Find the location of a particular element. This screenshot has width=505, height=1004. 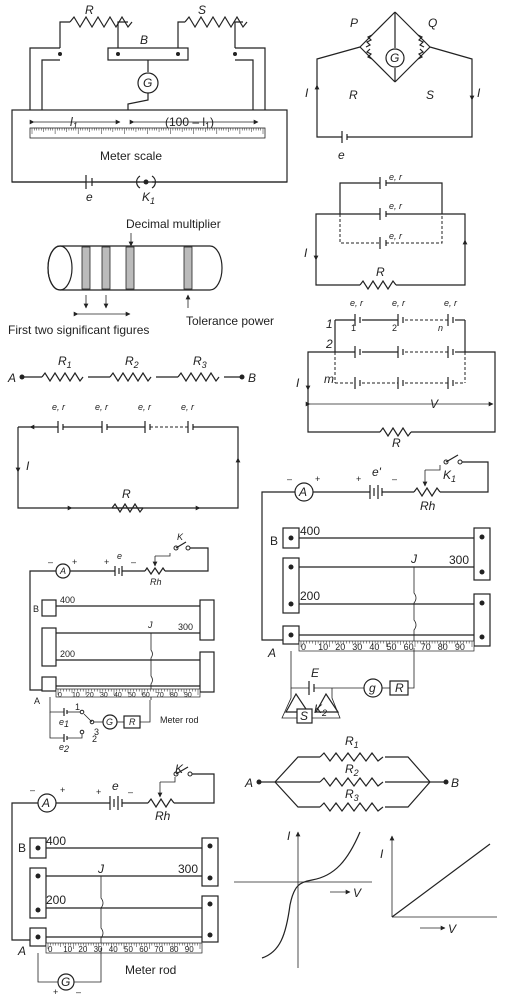

resistor-R2-parallel is located at coordinates (351, 782).